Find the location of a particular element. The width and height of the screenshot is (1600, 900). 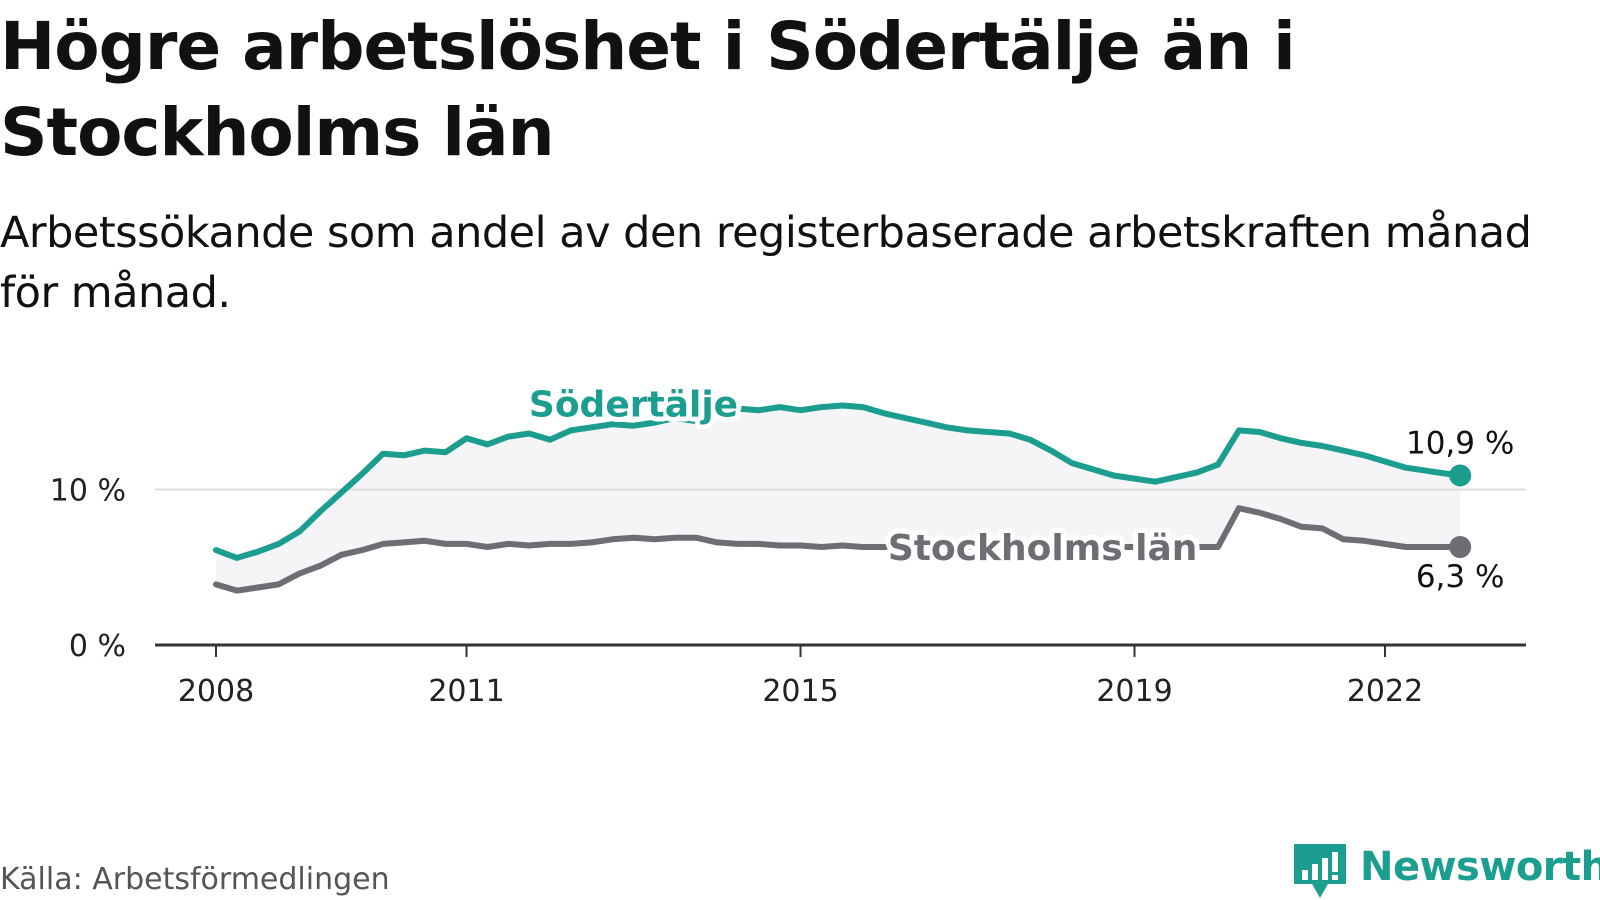

series-label-stockholms-lan: Stockholms län is located at coordinates (1043, 548).